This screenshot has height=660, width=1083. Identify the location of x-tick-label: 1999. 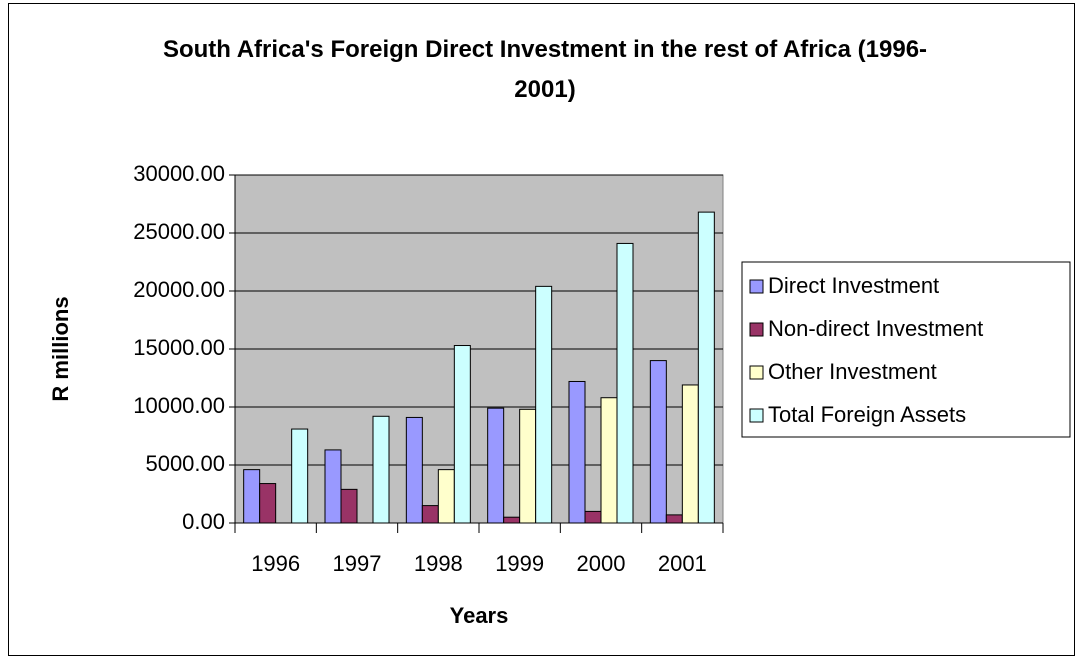
(519, 563).